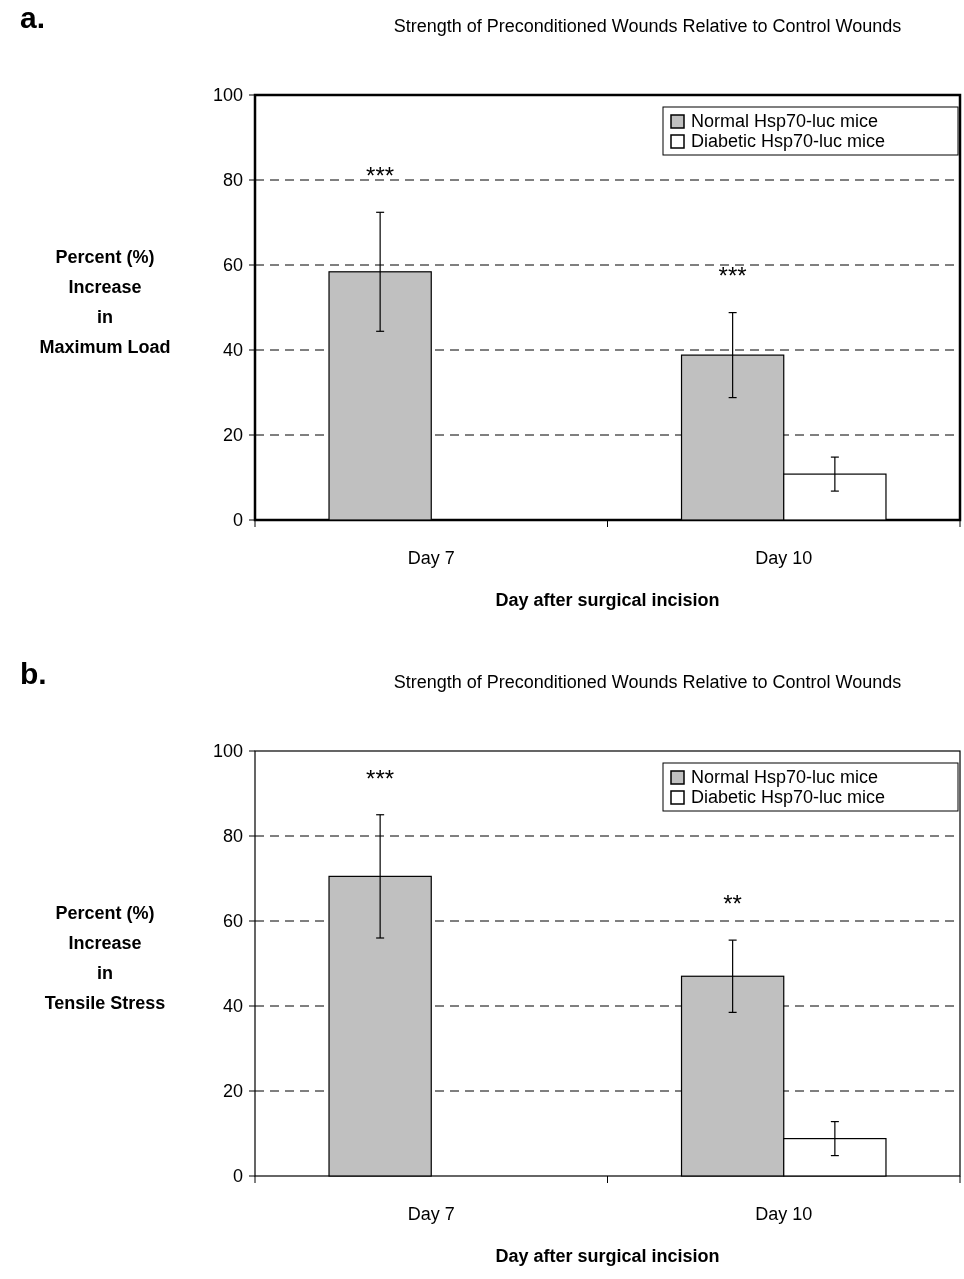 Image resolution: width=964 pixels, height=1279 pixels. I want to click on text: b., so click(33, 673).